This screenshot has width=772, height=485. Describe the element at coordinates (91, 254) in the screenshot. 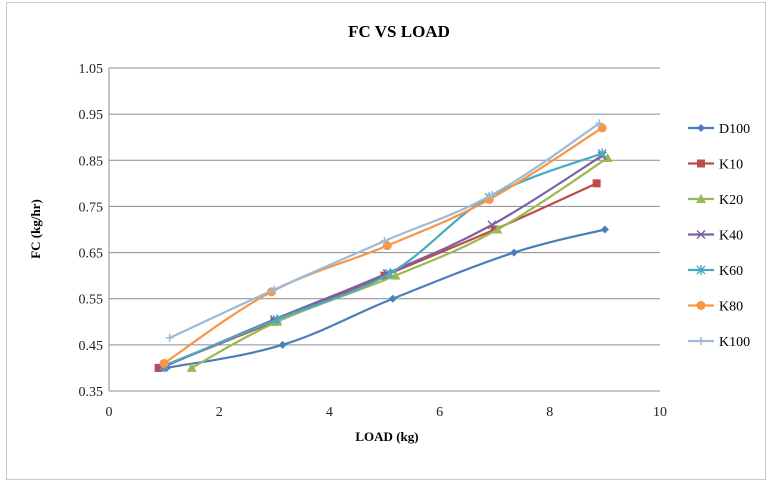

I see `y-tick-label: 0.65` at that location.